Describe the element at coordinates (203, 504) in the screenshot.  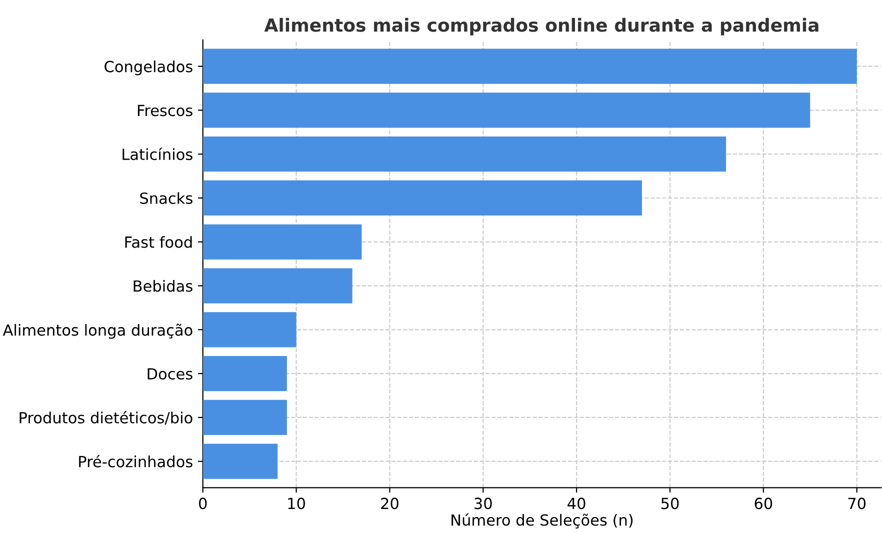
I see `x-tick-label: 0` at that location.